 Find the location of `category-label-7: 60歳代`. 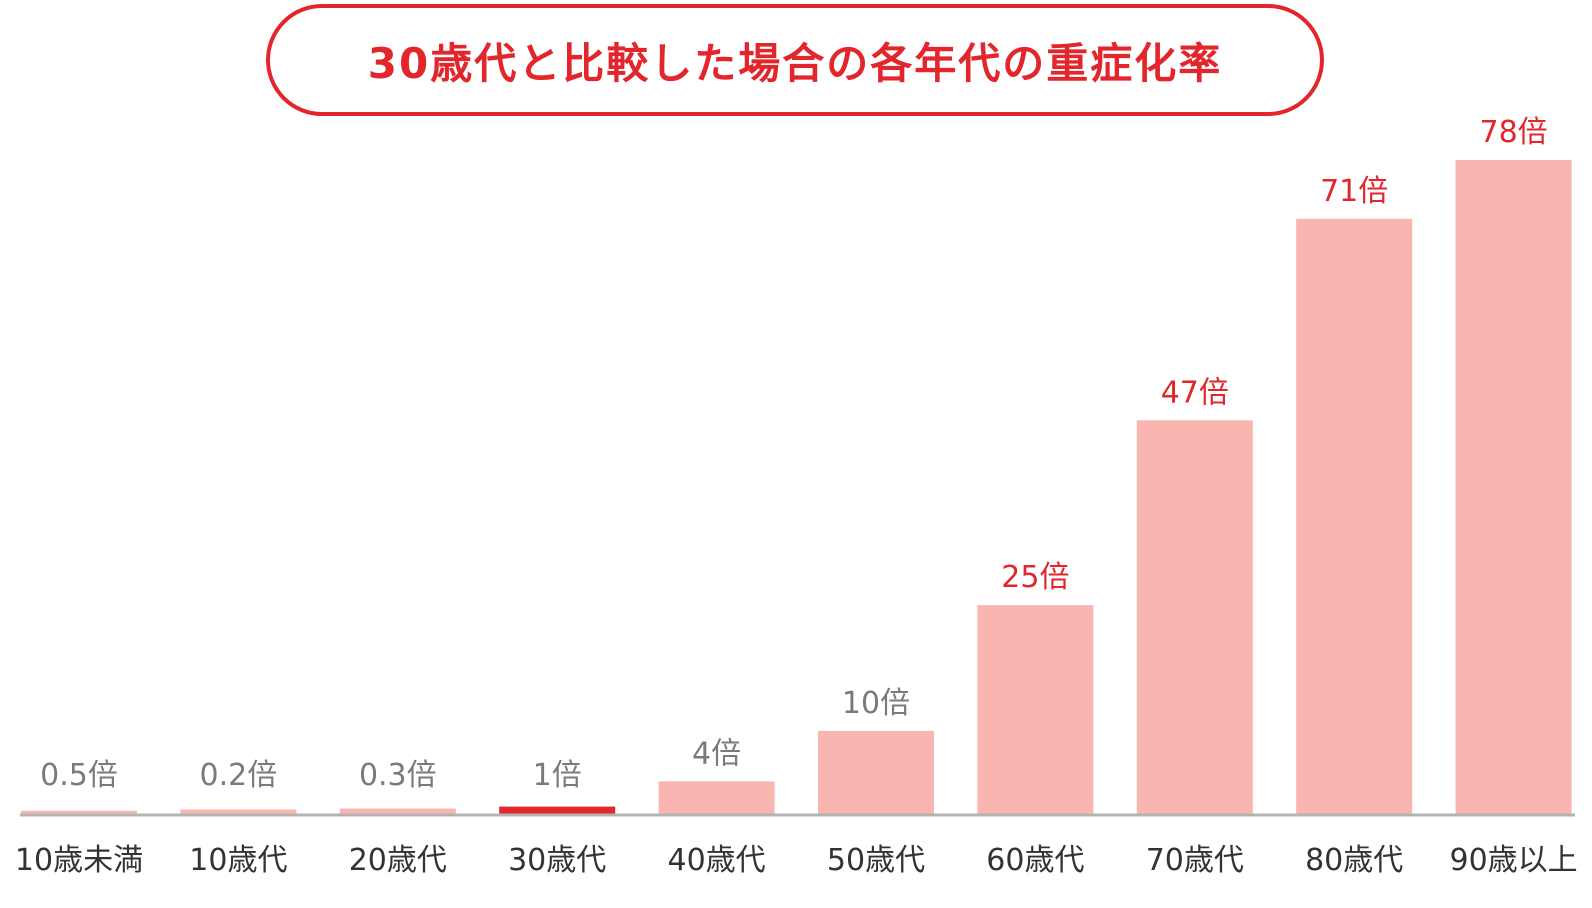

category-label-7: 60歳代 is located at coordinates (1035, 860).